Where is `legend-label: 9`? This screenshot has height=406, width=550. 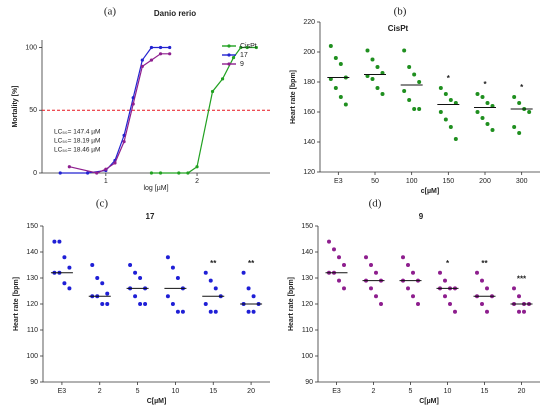
legend-label: 9 is located at coordinates (242, 64).